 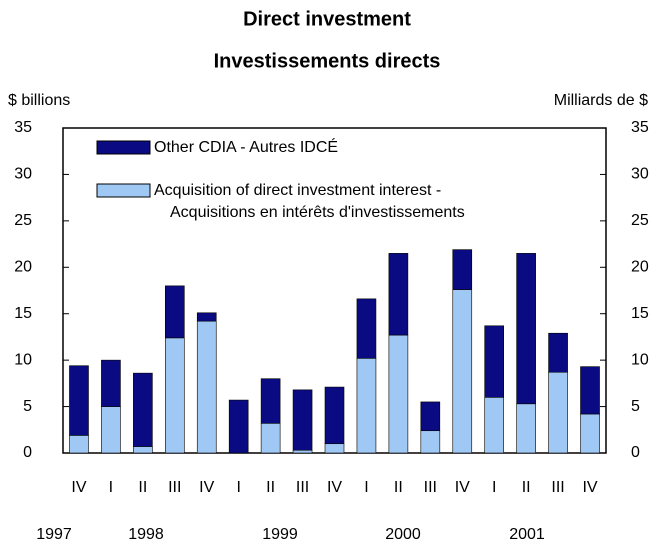 I want to click on year-label: 2000, so click(x=403, y=534).